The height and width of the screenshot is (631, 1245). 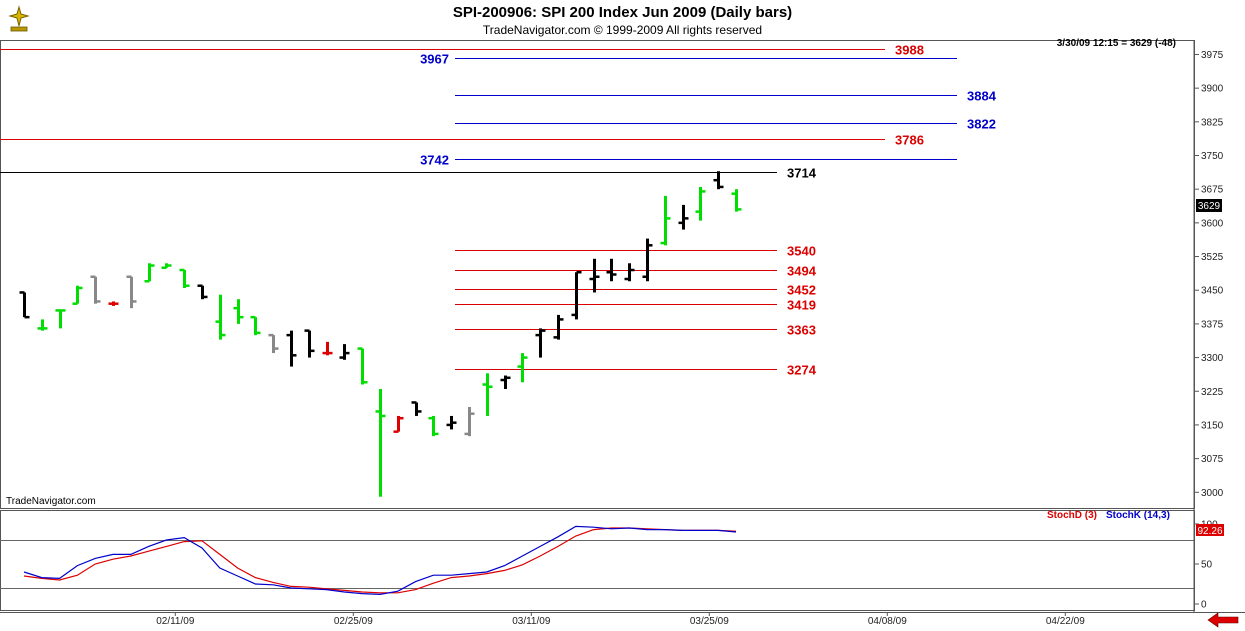 What do you see at coordinates (1212, 257) in the screenshot?
I see `price-tick-label: 3525` at bounding box center [1212, 257].